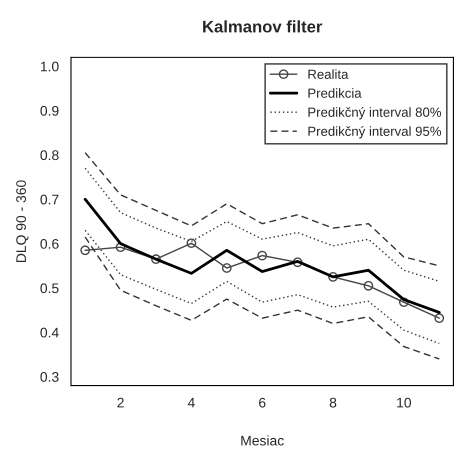 The image size is (458, 459). Describe the element at coordinates (191, 403) in the screenshot. I see `x-tick-label: 4` at that location.